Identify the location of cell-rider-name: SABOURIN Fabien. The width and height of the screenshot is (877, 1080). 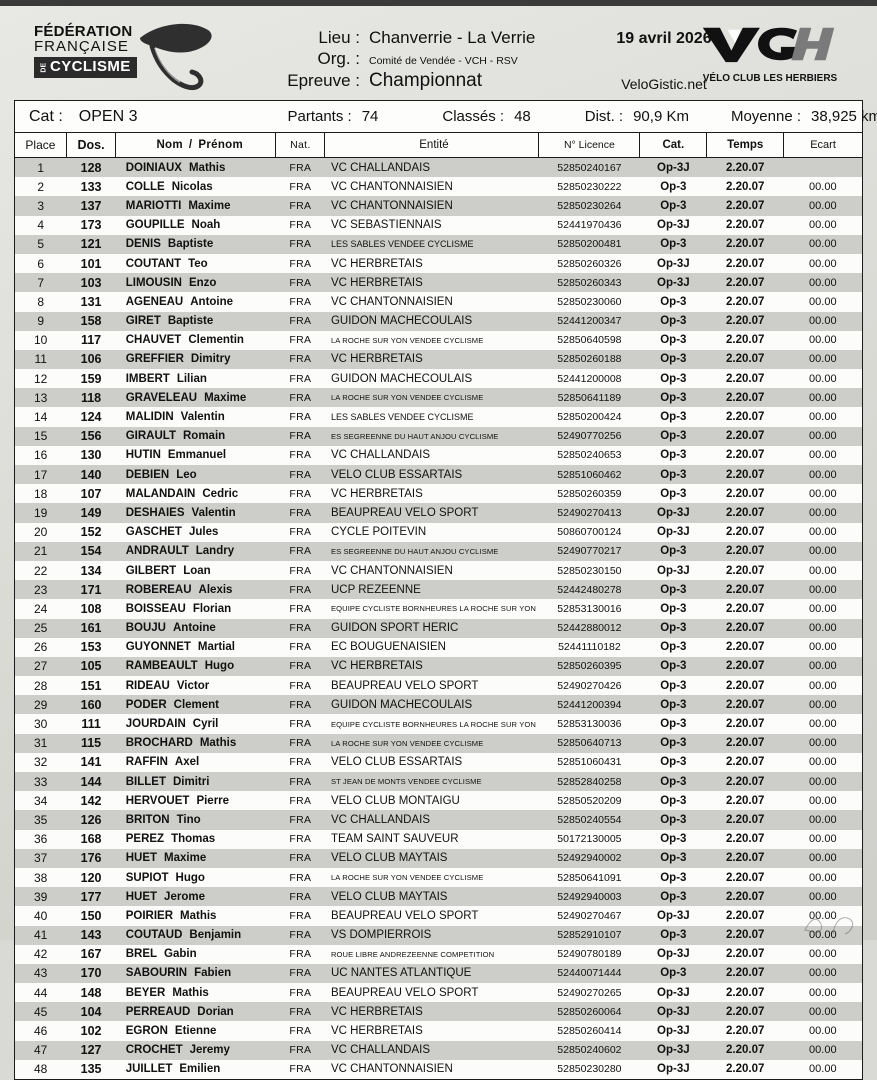
(196, 973).